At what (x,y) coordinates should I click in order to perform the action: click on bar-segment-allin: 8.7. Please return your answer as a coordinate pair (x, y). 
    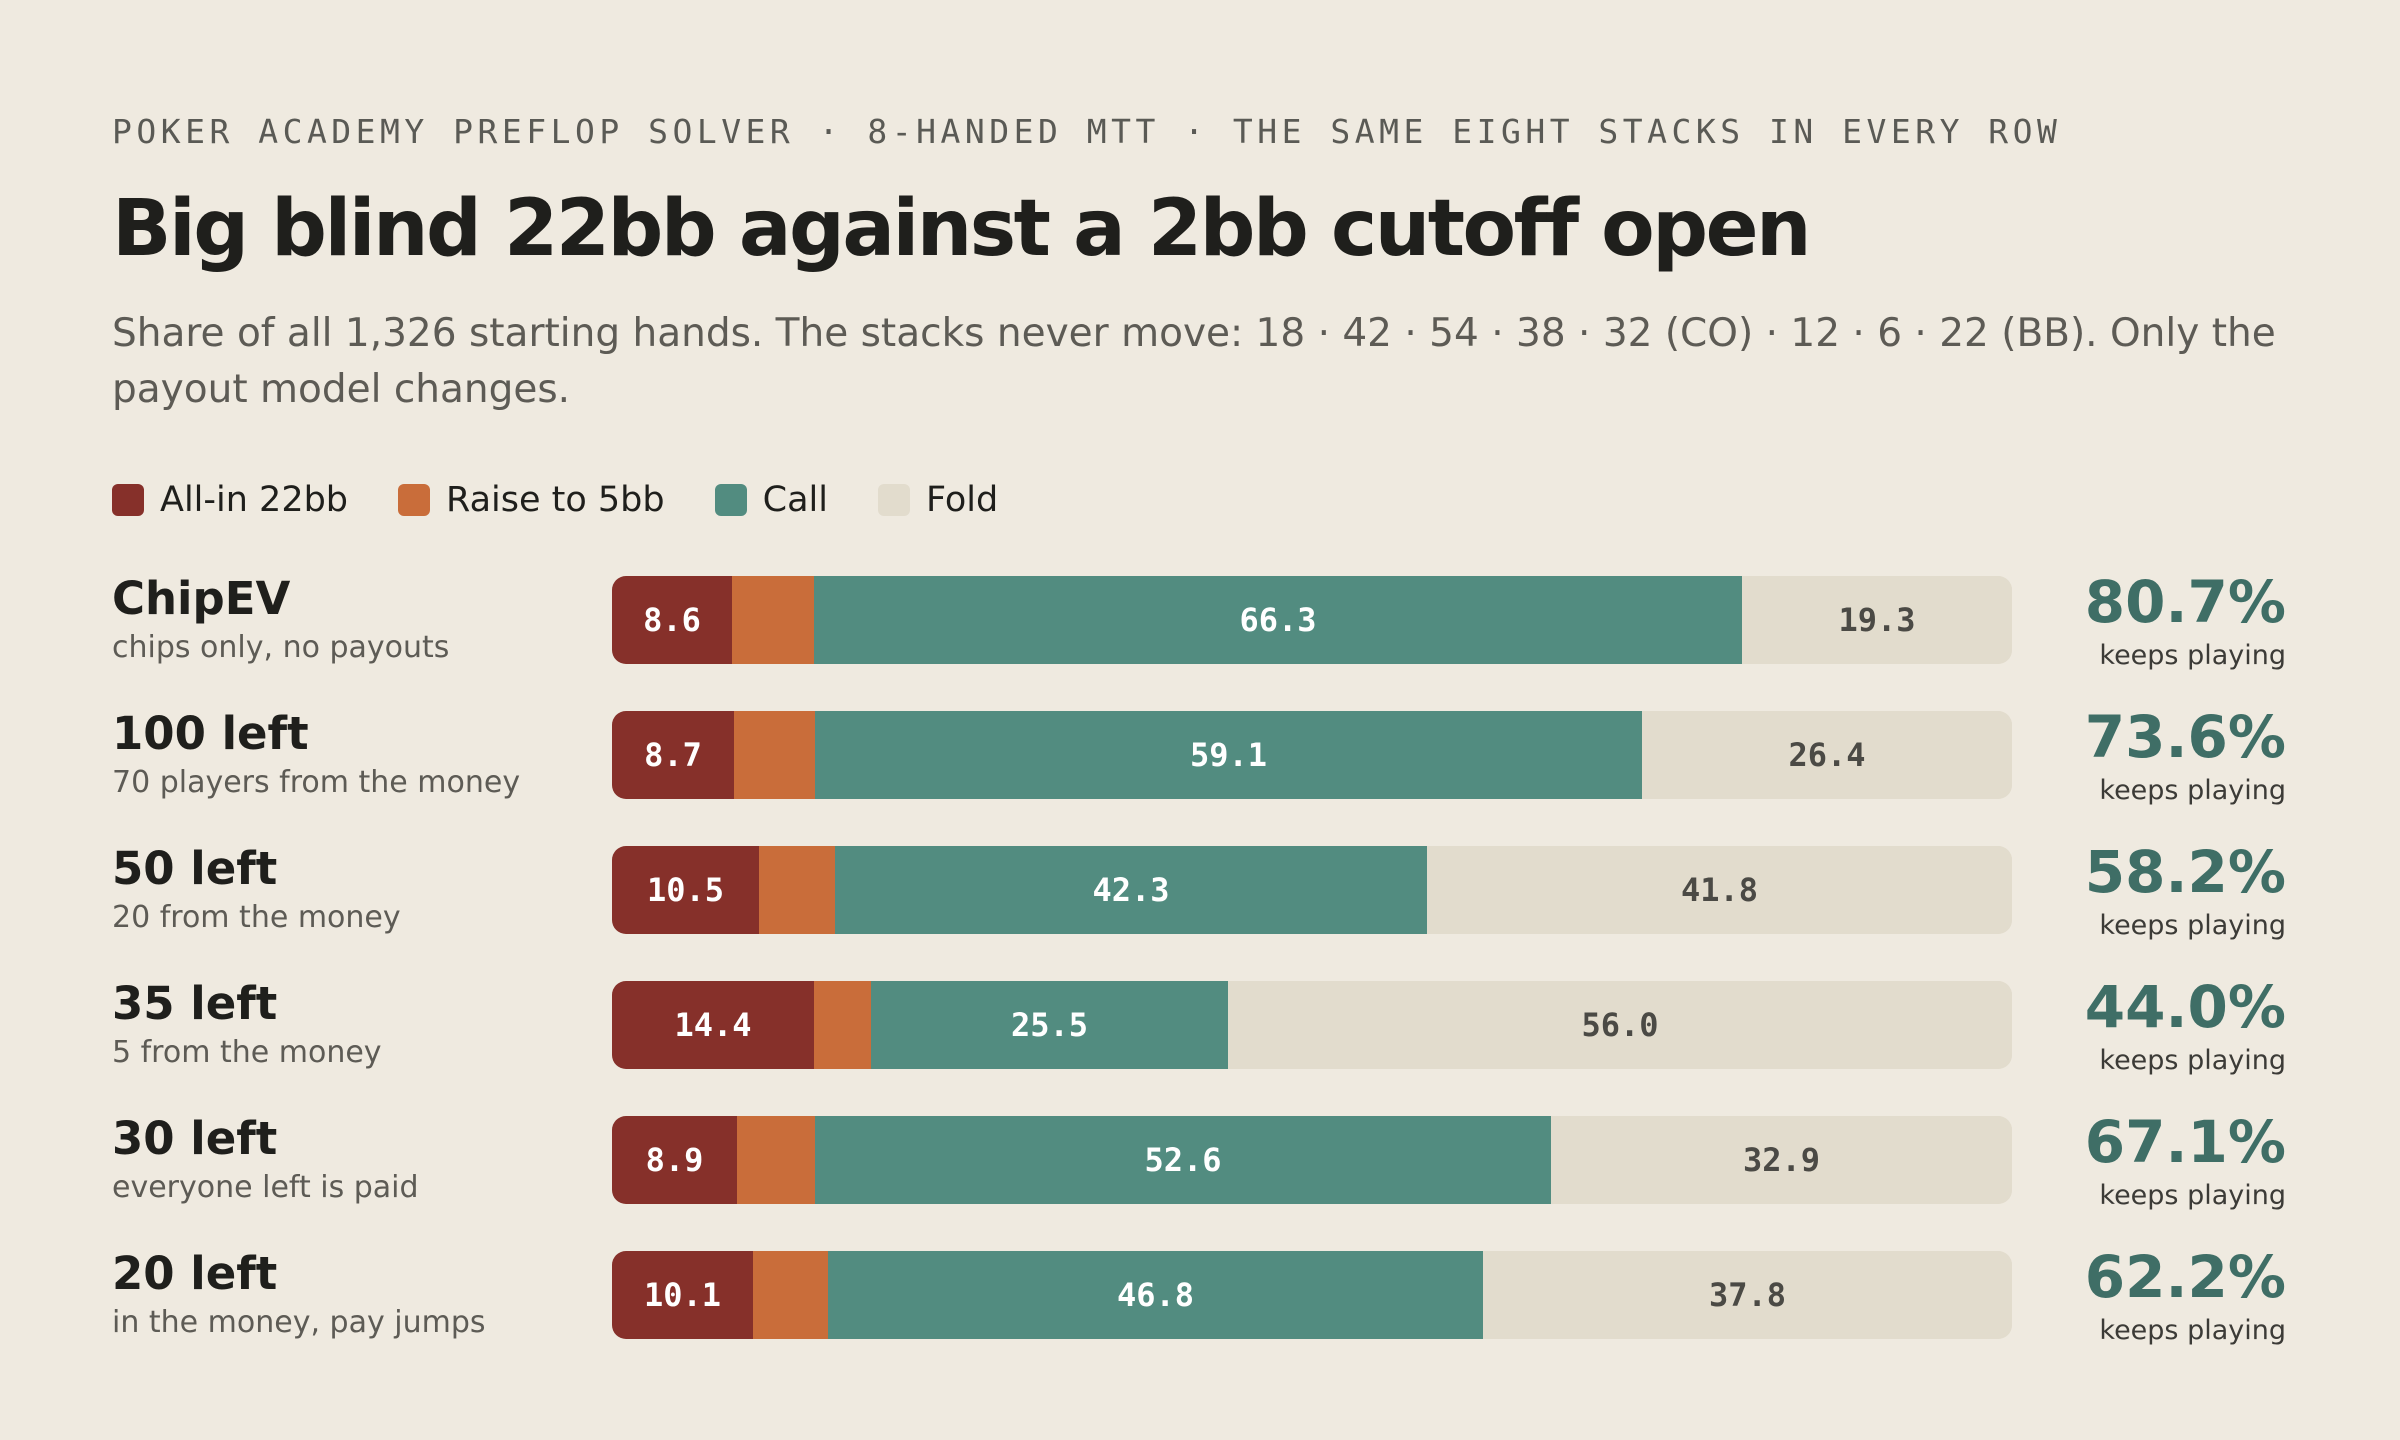
    Looking at the image, I should click on (673, 755).